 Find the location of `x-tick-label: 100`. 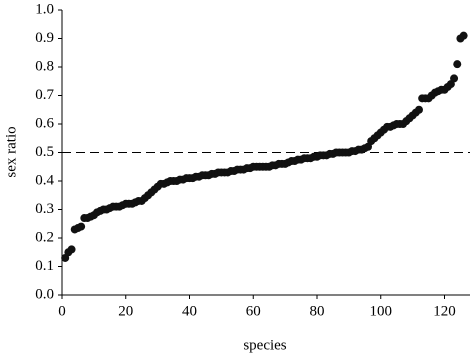

x-tick-label: 100 is located at coordinates (381, 311).